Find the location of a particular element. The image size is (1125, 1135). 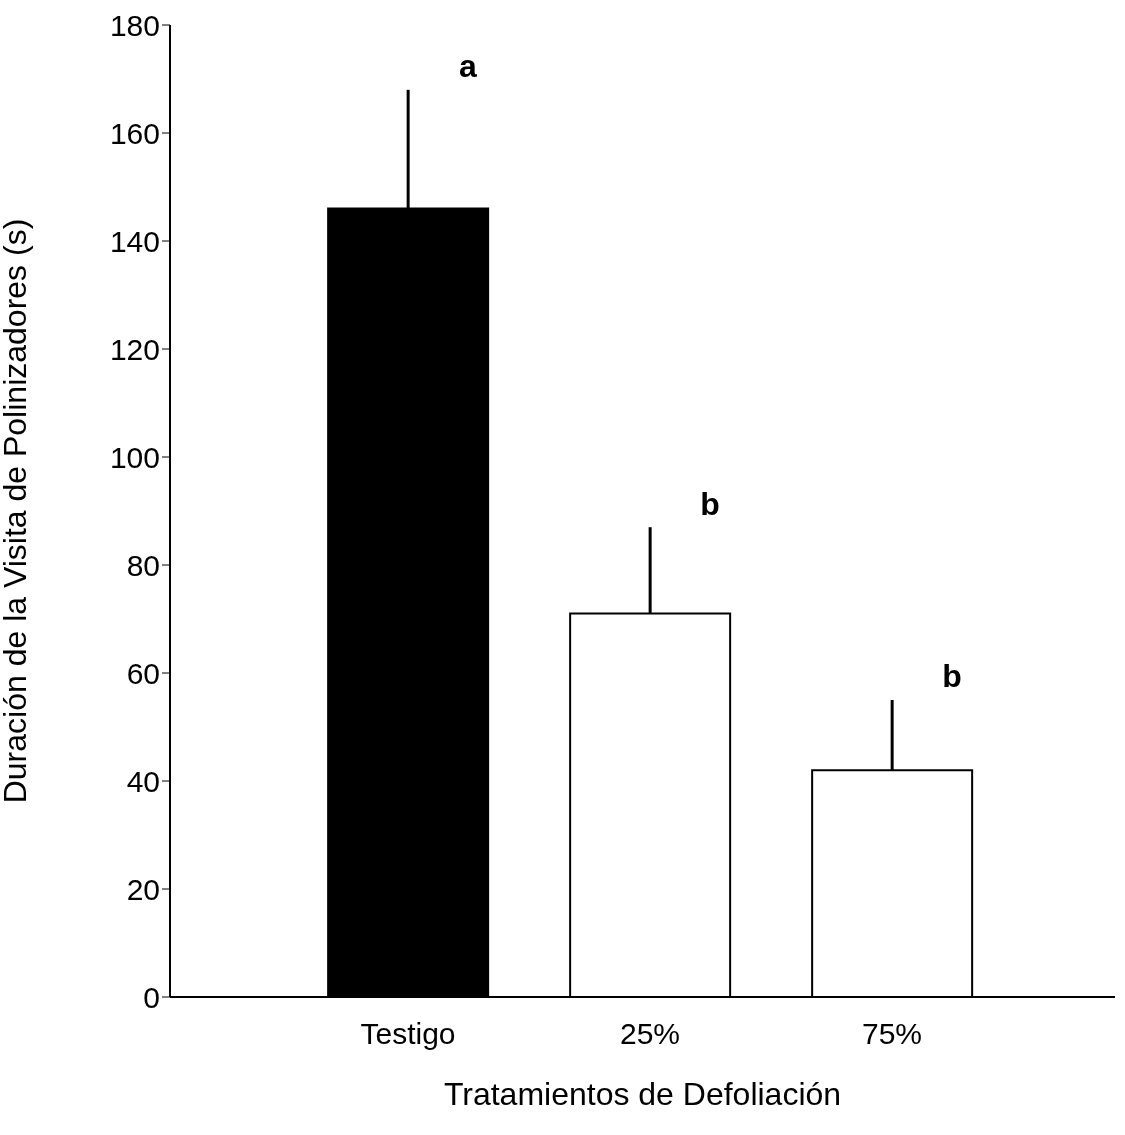

y-axis-title: Duración de la Visita de Polinizadores (s) is located at coordinates (17, 511).